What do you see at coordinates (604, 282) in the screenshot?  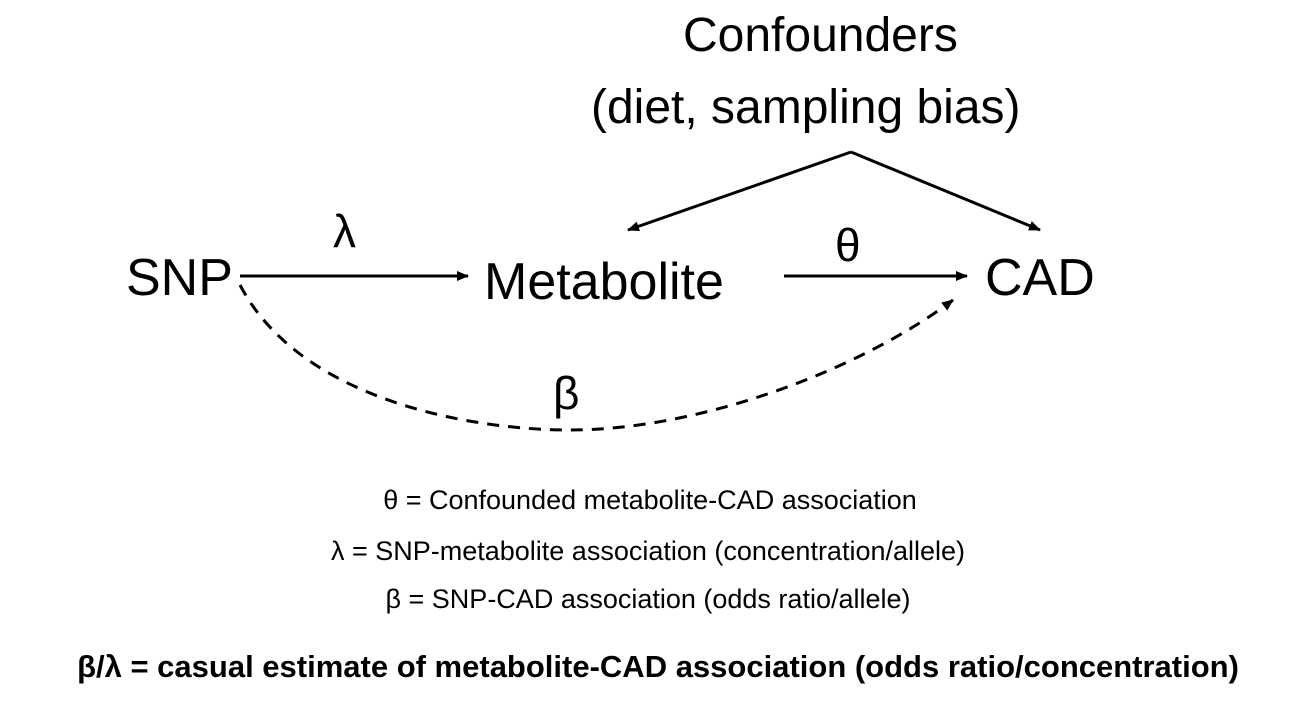 I see `metabolite-node: Metabolite` at bounding box center [604, 282].